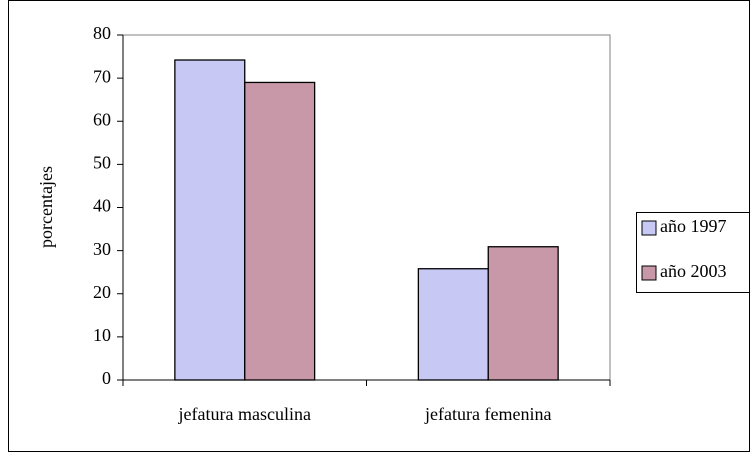  Describe the element at coordinates (244, 414) in the screenshot. I see `x-tick-label: jefatura masculina` at that location.